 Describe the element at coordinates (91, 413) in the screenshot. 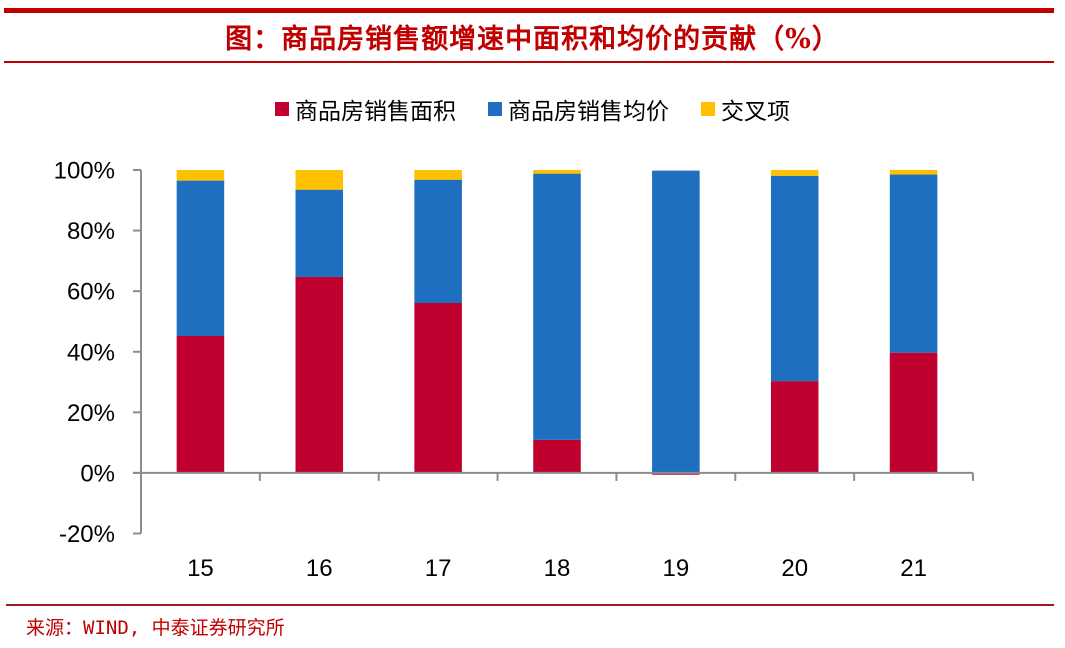

I see `y-tick-label: 20%` at that location.